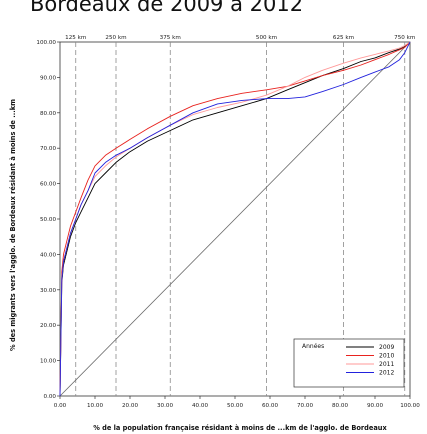 This screenshot has height=434, width=427. Describe the element at coordinates (313, 346) in the screenshot. I see `legend-title: Années` at that location.